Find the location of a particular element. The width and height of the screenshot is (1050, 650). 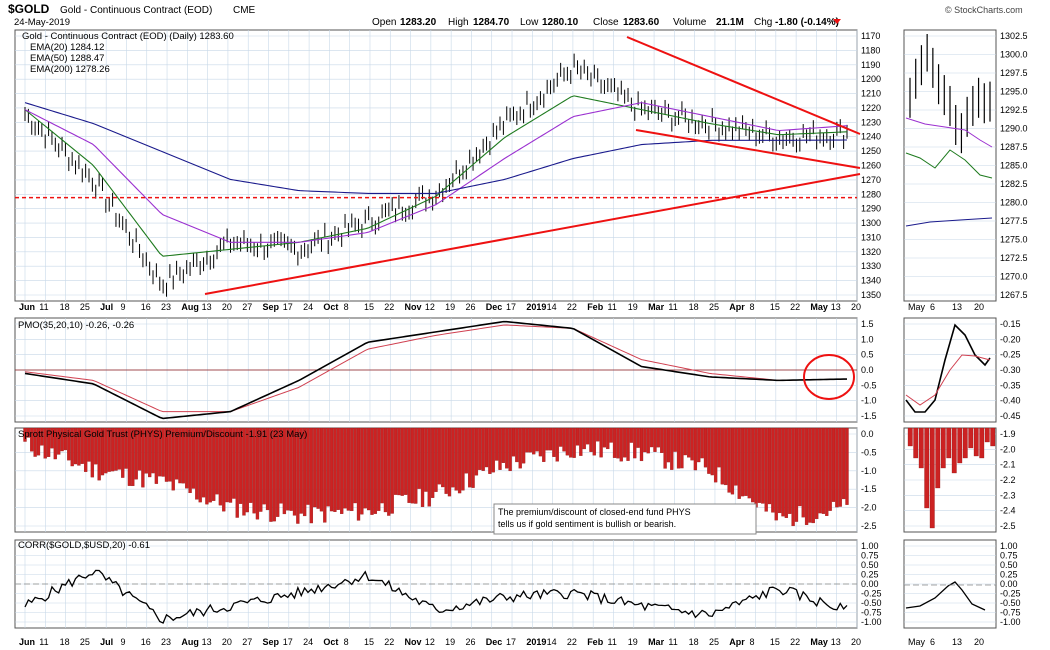

x-tick-label: Dec is located at coordinates (494, 307).